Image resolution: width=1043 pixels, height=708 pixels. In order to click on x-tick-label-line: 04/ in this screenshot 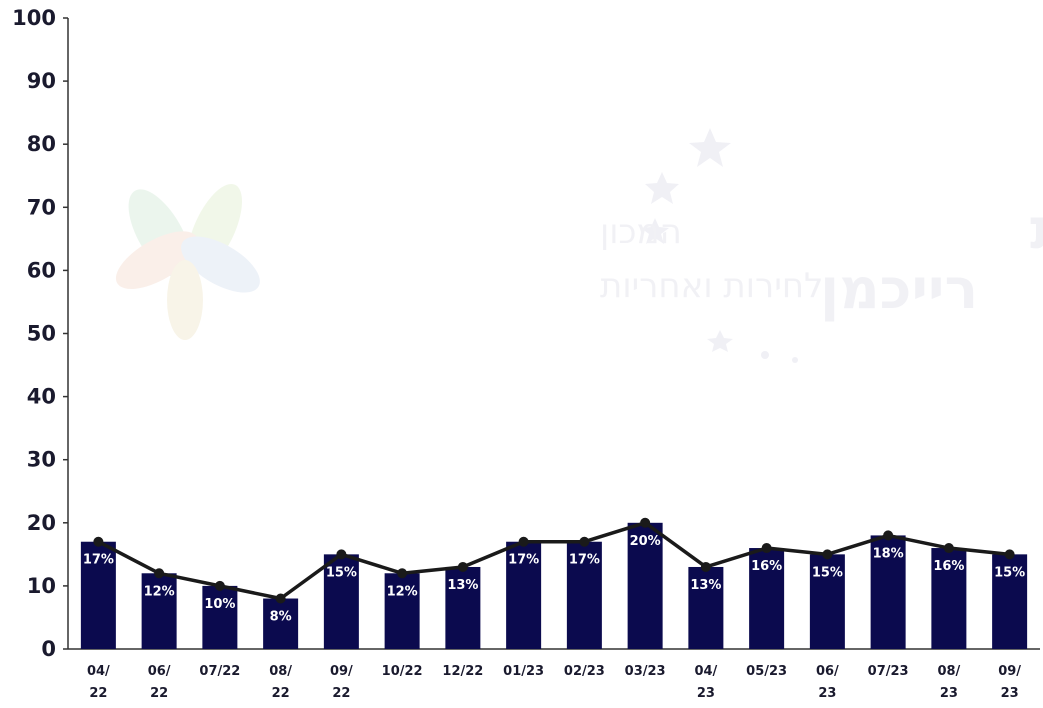, I will do `click(98, 671)`.